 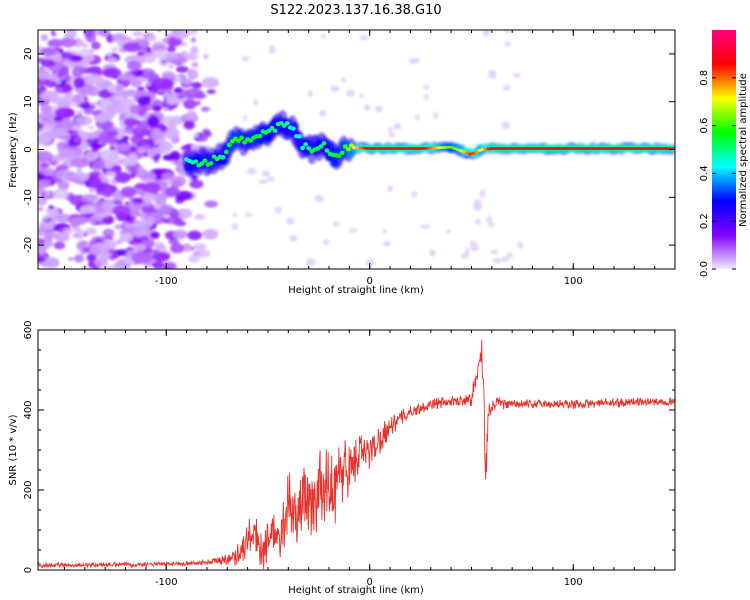 What do you see at coordinates (333, 163) in the screenshot?
I see `ridge-mid` at bounding box center [333, 163].